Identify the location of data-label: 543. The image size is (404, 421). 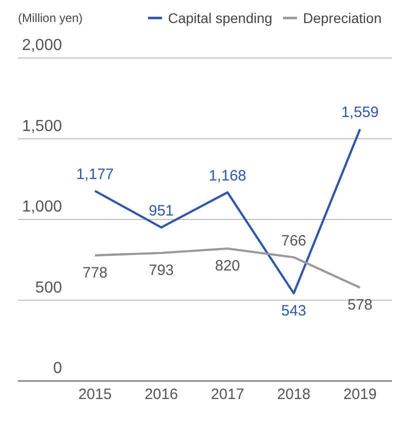
(293, 311).